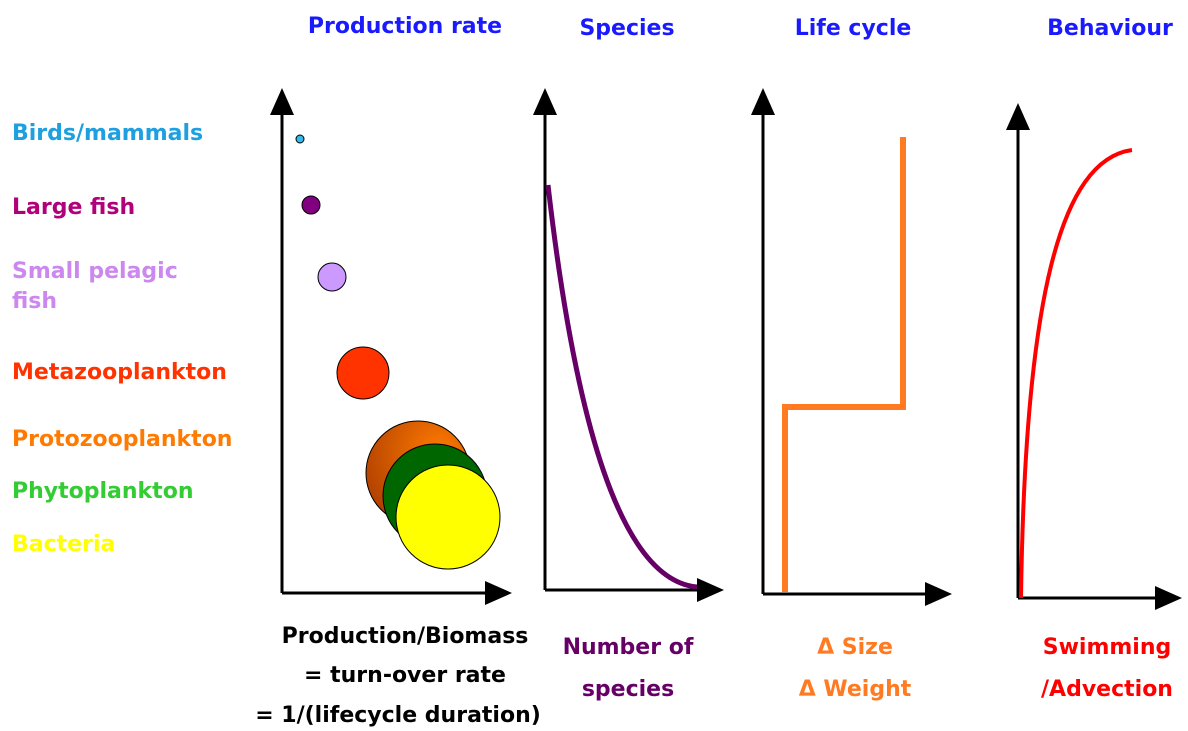  What do you see at coordinates (1110, 28) in the screenshot?
I see `header: Behaviour` at bounding box center [1110, 28].